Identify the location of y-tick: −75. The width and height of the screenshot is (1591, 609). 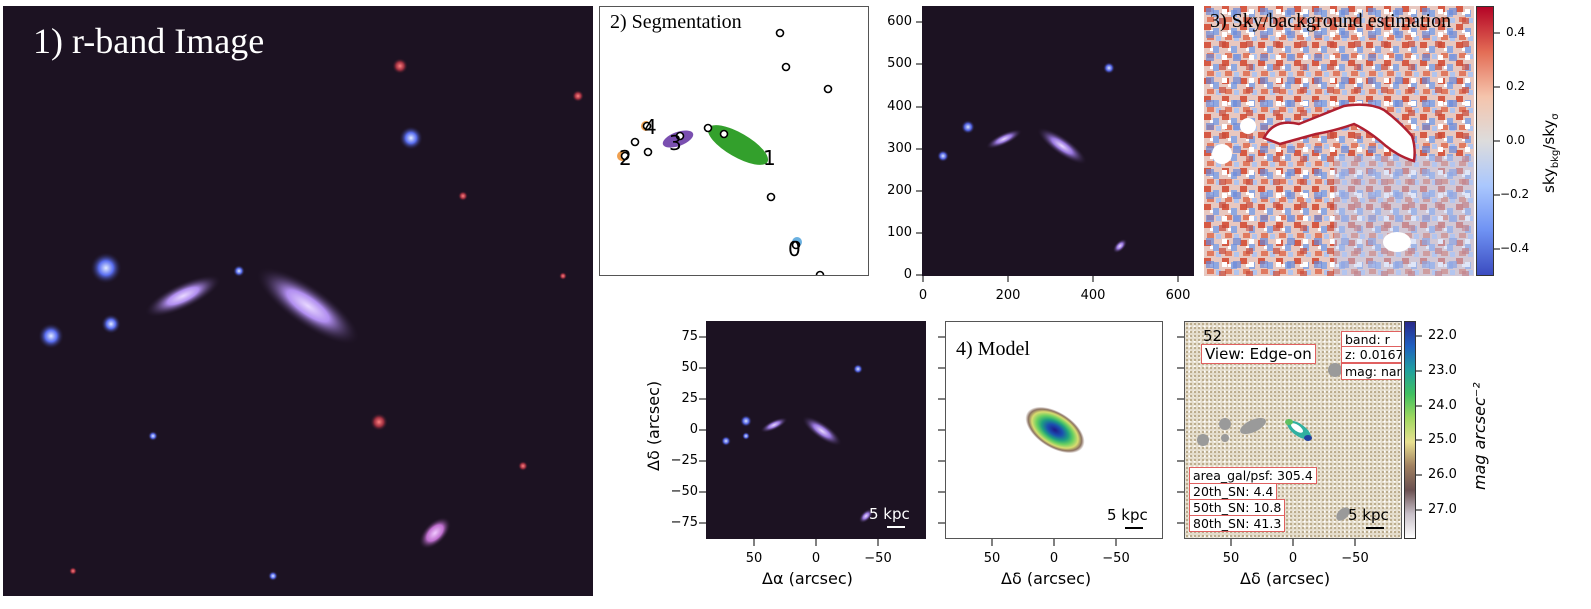
(684, 522).